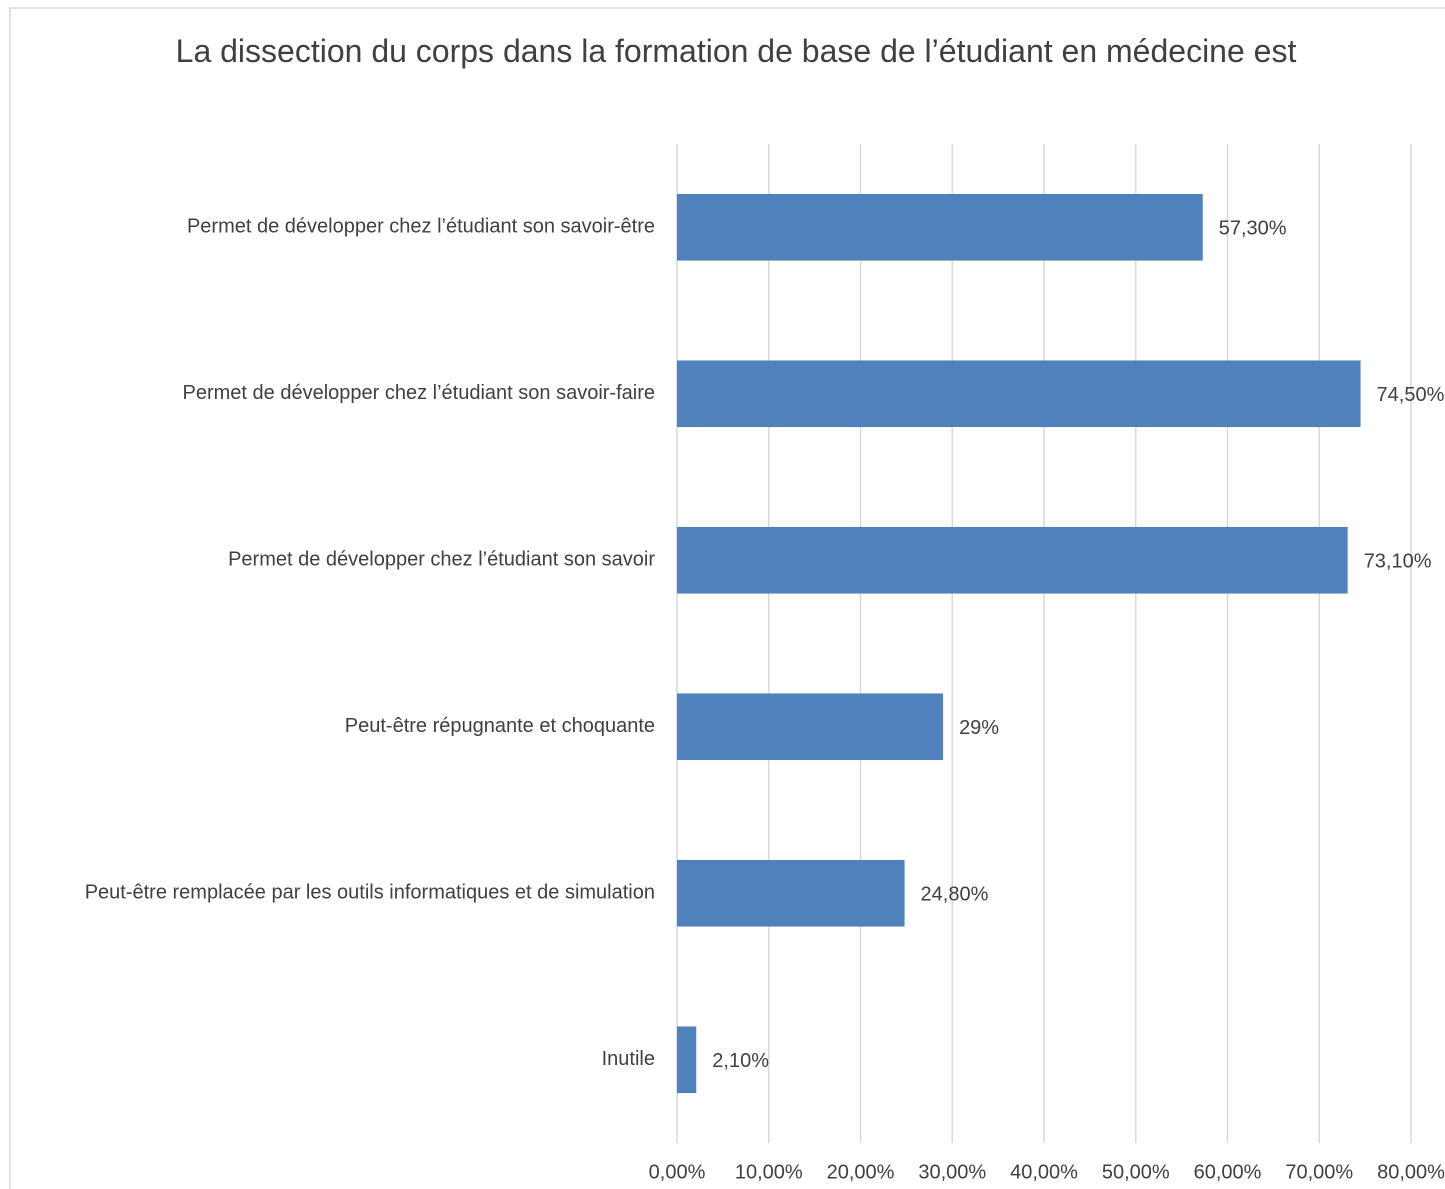  Describe the element at coordinates (1319, 1172) in the screenshot. I see `x-tick-label: 70,00%` at that location.